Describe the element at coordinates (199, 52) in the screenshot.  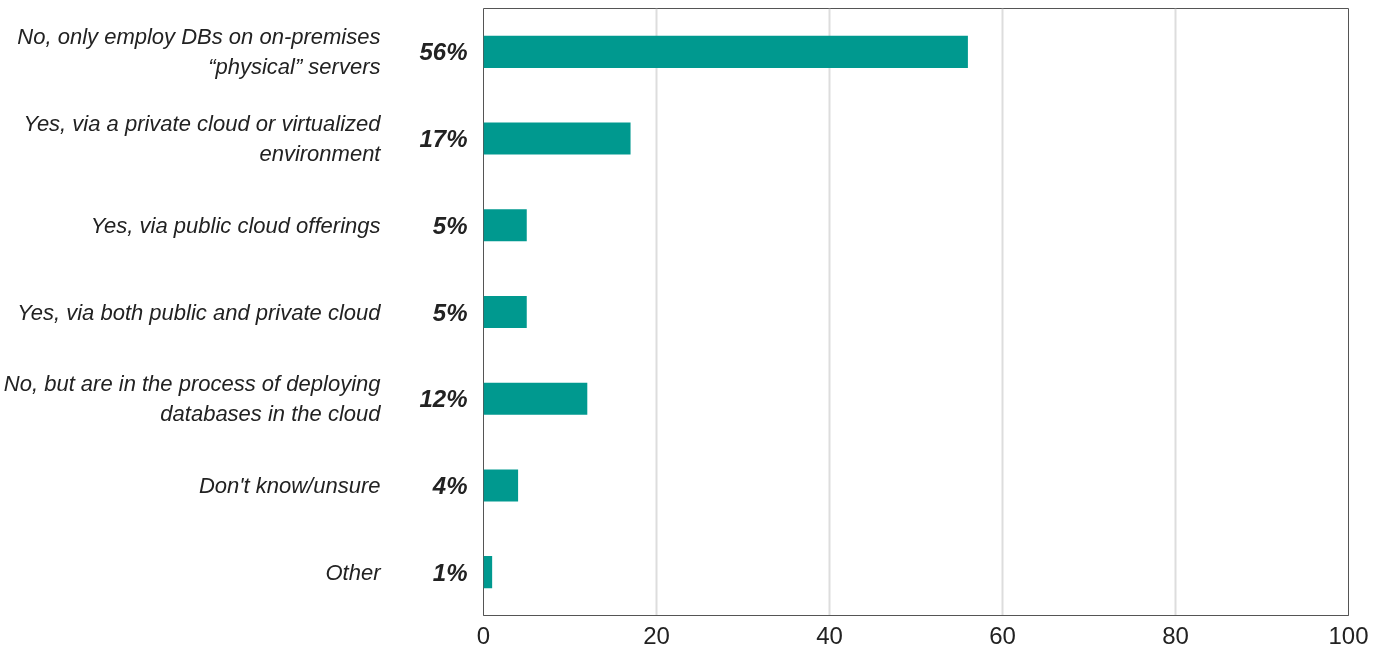
I see `y-tick-label: No, only employ DBs on on-premises “physical” servers` at that location.